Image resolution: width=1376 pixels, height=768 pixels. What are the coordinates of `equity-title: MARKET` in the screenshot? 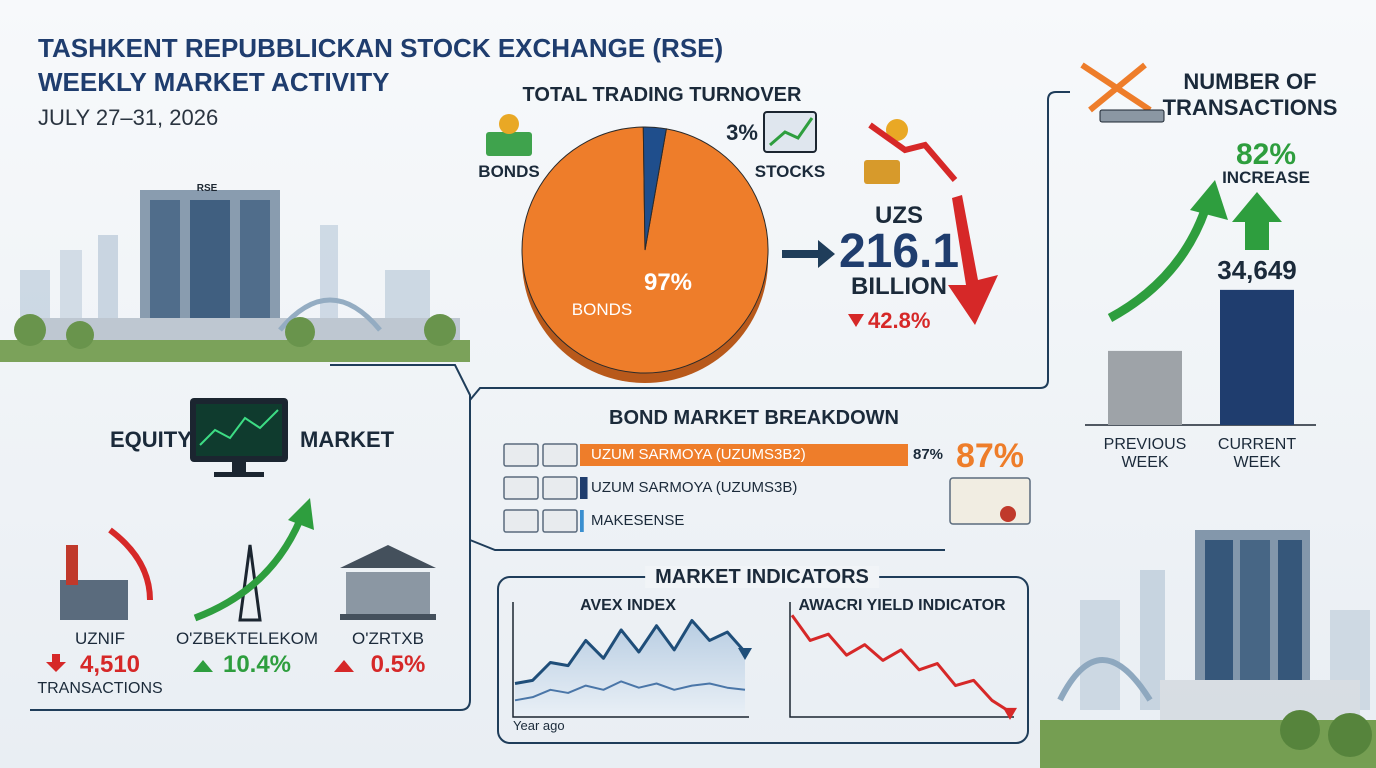 It's located at (347, 439).